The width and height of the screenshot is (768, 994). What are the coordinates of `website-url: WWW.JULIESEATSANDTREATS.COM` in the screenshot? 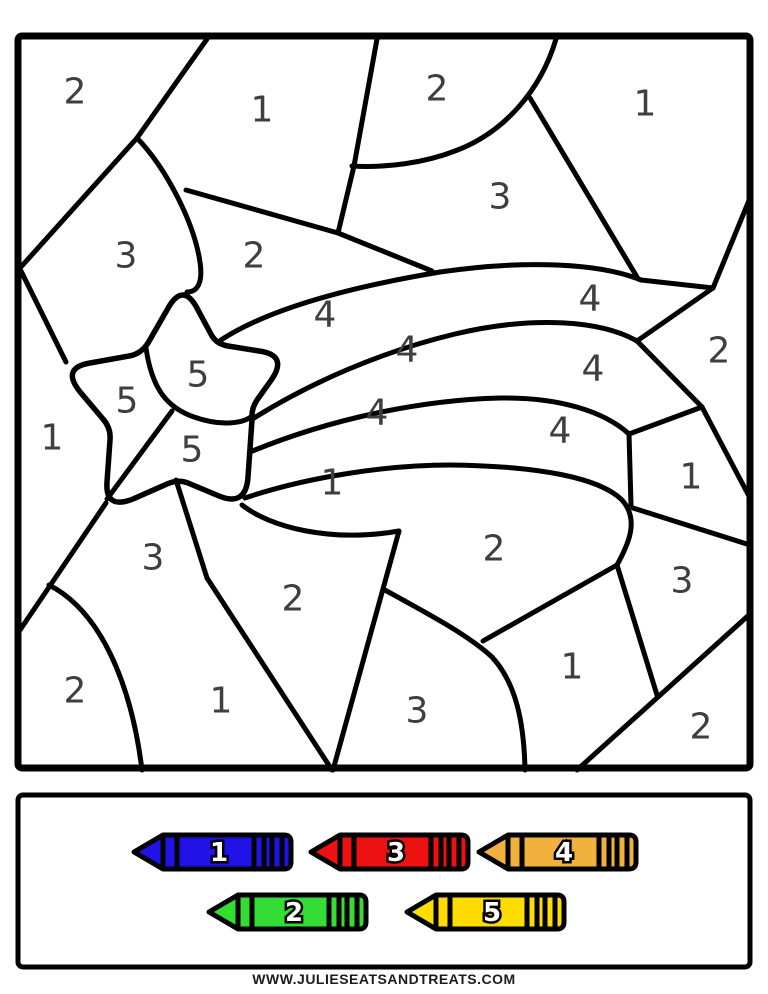 It's located at (383, 979).